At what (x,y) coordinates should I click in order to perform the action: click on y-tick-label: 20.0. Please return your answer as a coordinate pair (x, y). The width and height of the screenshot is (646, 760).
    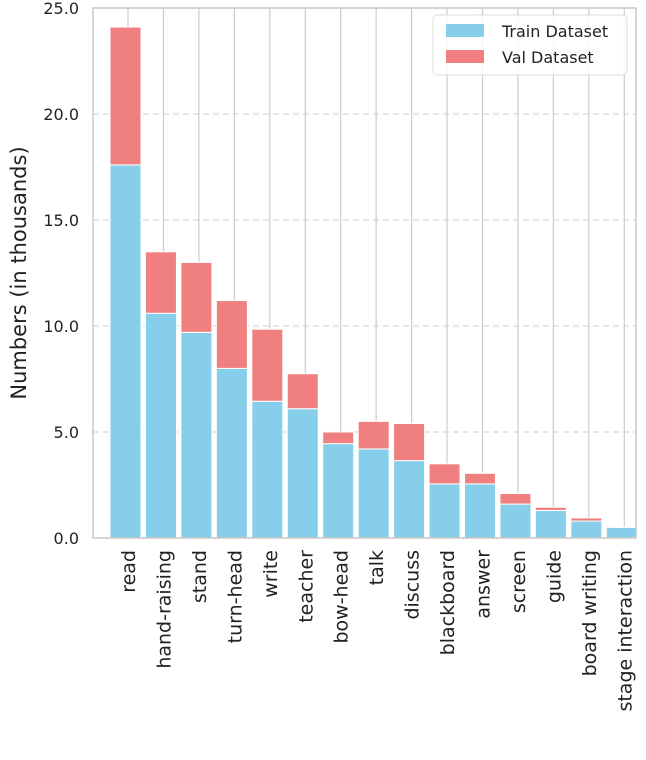
    Looking at the image, I should click on (61, 114).